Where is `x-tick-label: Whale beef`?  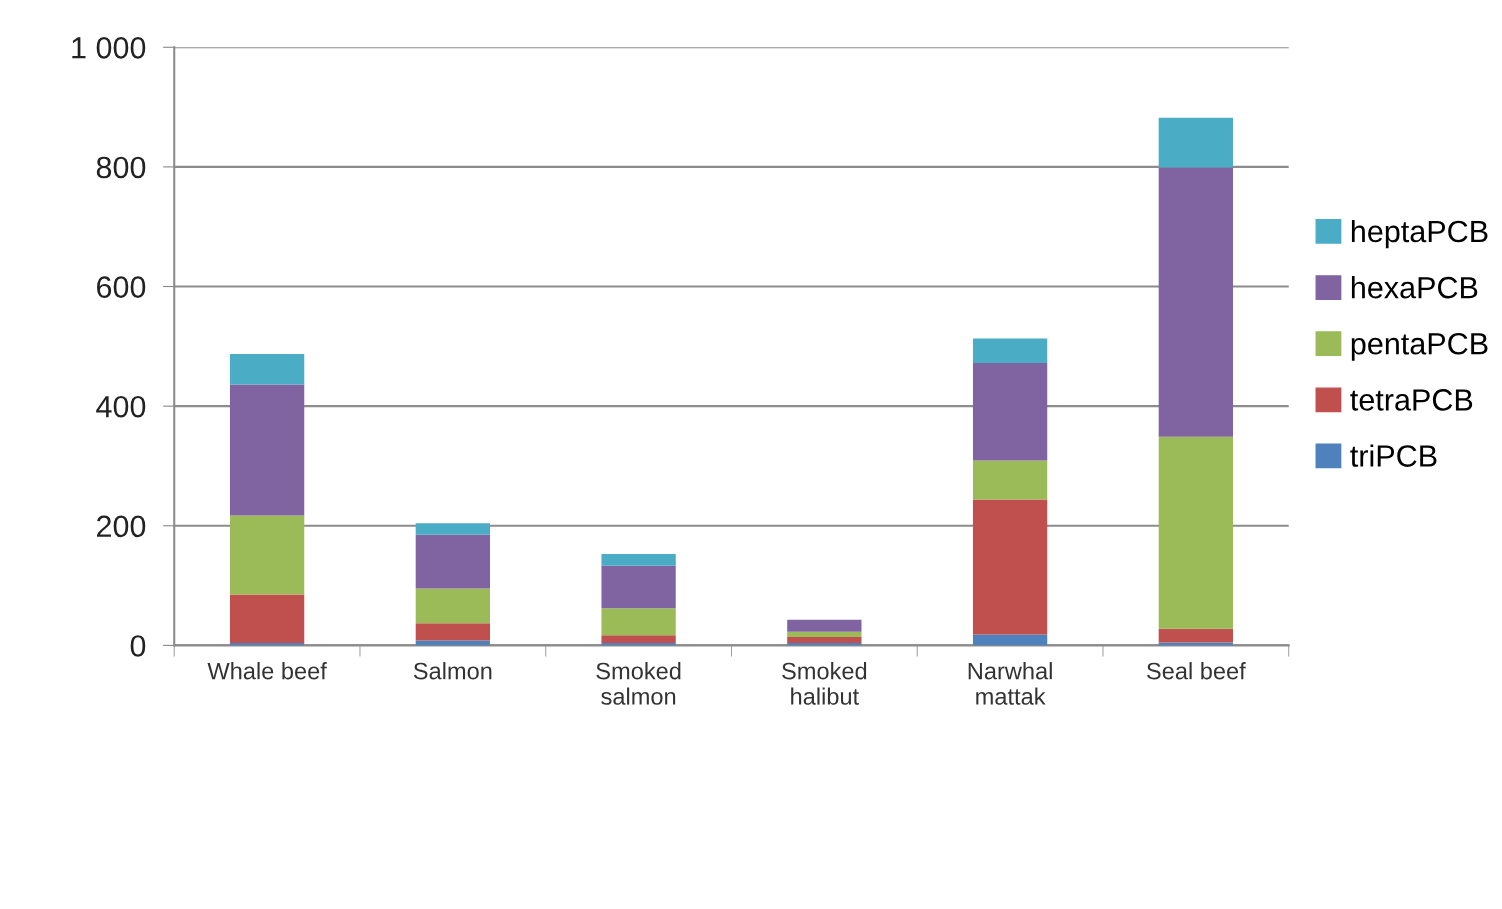
x-tick-label: Whale beef is located at coordinates (267, 671).